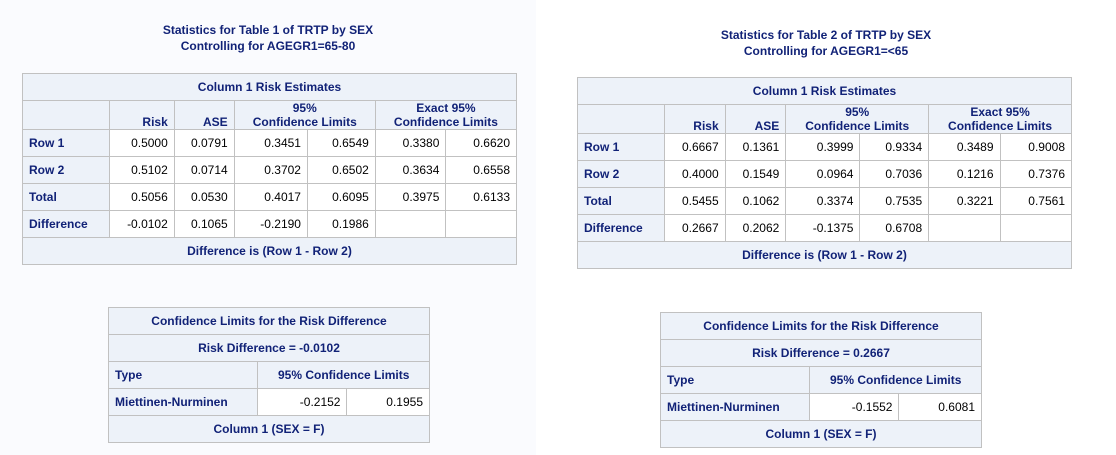 This screenshot has width=1116, height=455. I want to click on col-ci-bottom: Confidence Limits, so click(304, 122).